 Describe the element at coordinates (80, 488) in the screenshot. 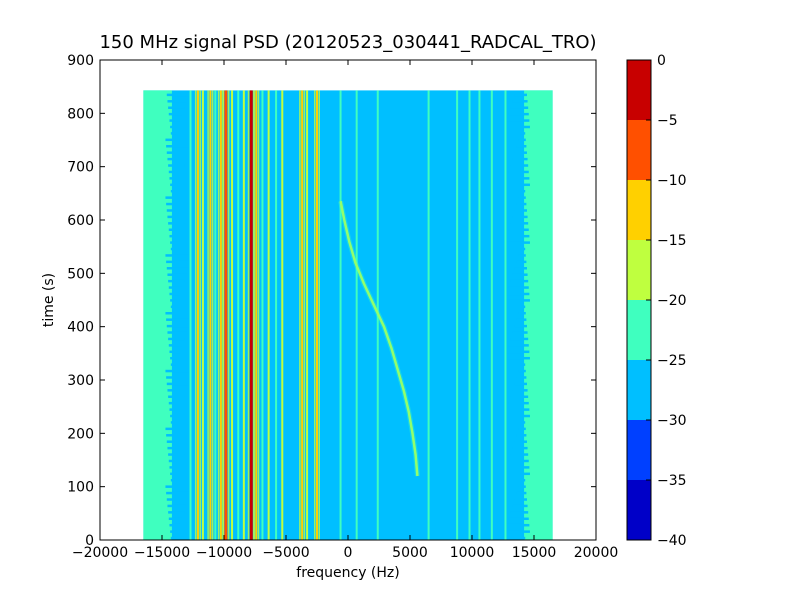

I see `y-tick-label: 100` at that location.